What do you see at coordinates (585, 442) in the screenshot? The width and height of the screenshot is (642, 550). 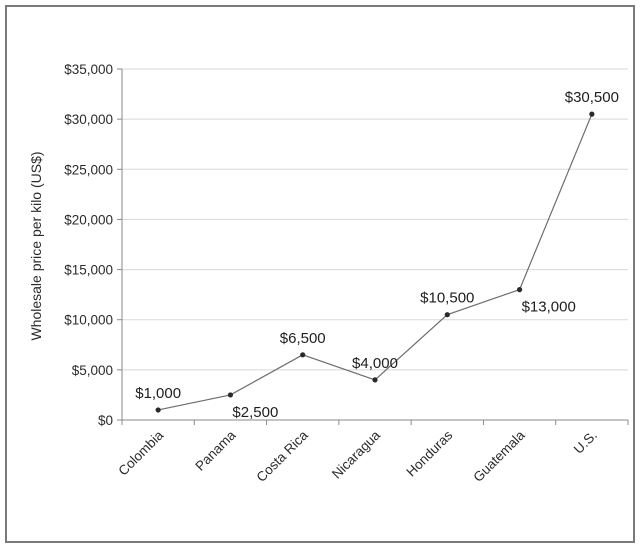 I see `x-category-label: U.S.` at bounding box center [585, 442].